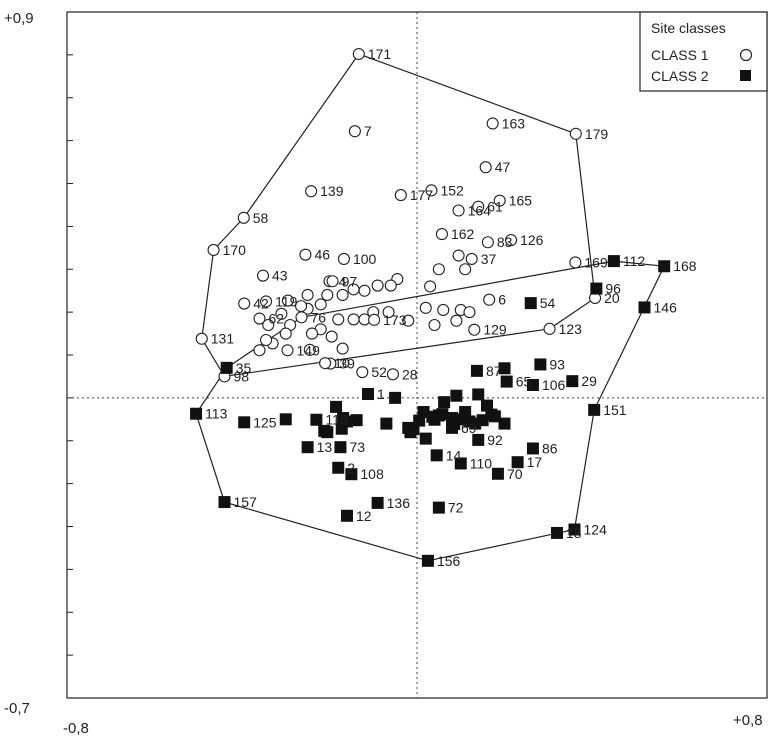 Image resolution: width=784 pixels, height=740 pixels. What do you see at coordinates (745, 75) in the screenshot?
I see `legend-class2-marker` at bounding box center [745, 75].